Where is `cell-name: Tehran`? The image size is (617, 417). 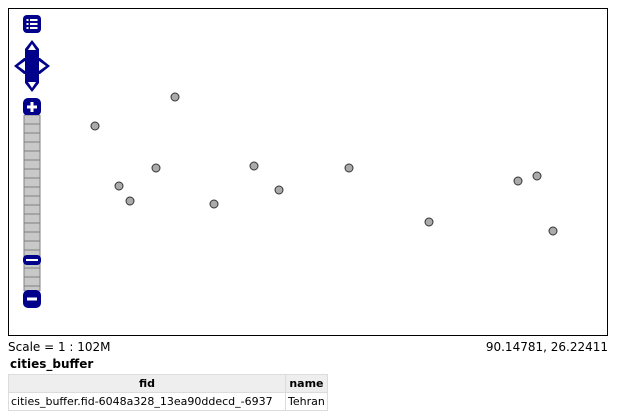 cell-name: Tehran is located at coordinates (306, 401).